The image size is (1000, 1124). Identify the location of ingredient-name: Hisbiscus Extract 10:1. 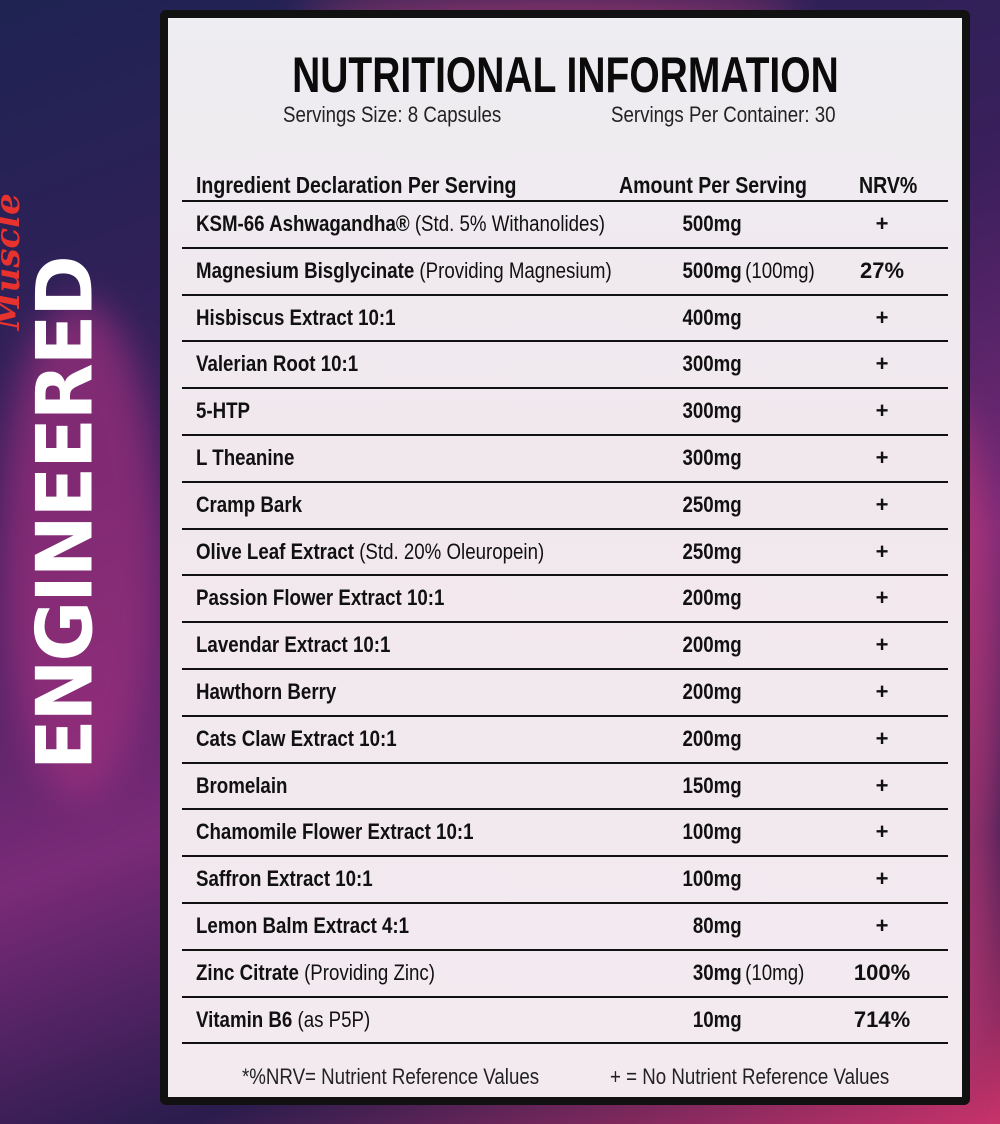
(296, 318).